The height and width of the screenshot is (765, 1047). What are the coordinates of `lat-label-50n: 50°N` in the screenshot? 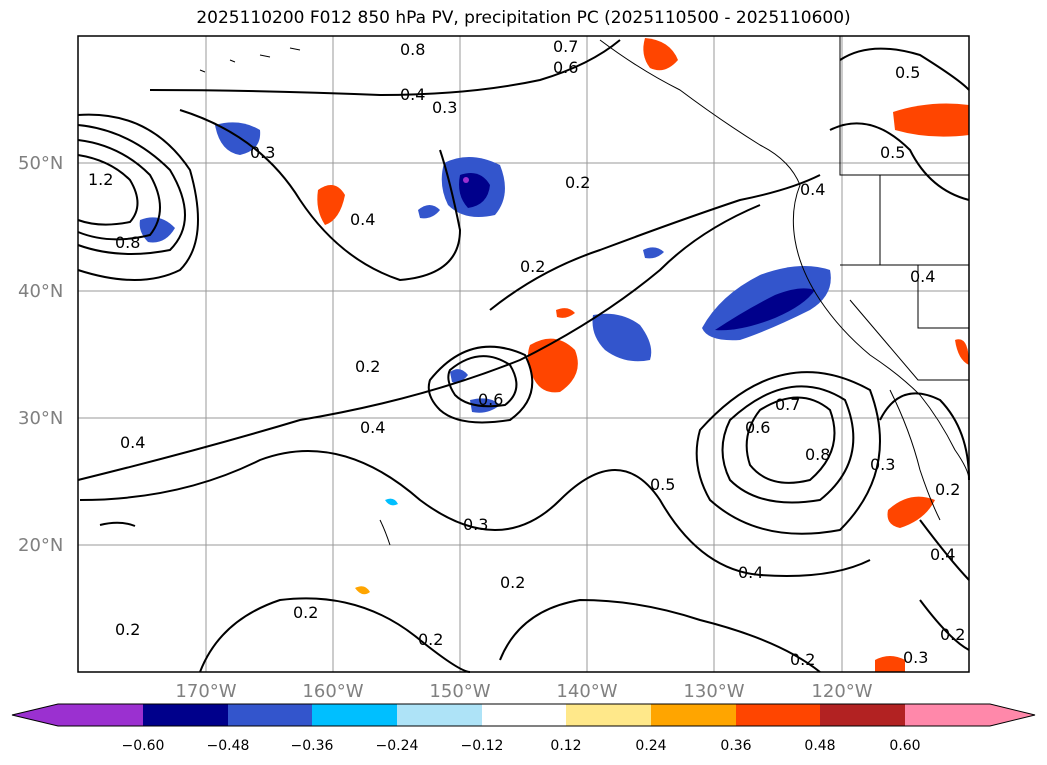 It's located at (40, 163).